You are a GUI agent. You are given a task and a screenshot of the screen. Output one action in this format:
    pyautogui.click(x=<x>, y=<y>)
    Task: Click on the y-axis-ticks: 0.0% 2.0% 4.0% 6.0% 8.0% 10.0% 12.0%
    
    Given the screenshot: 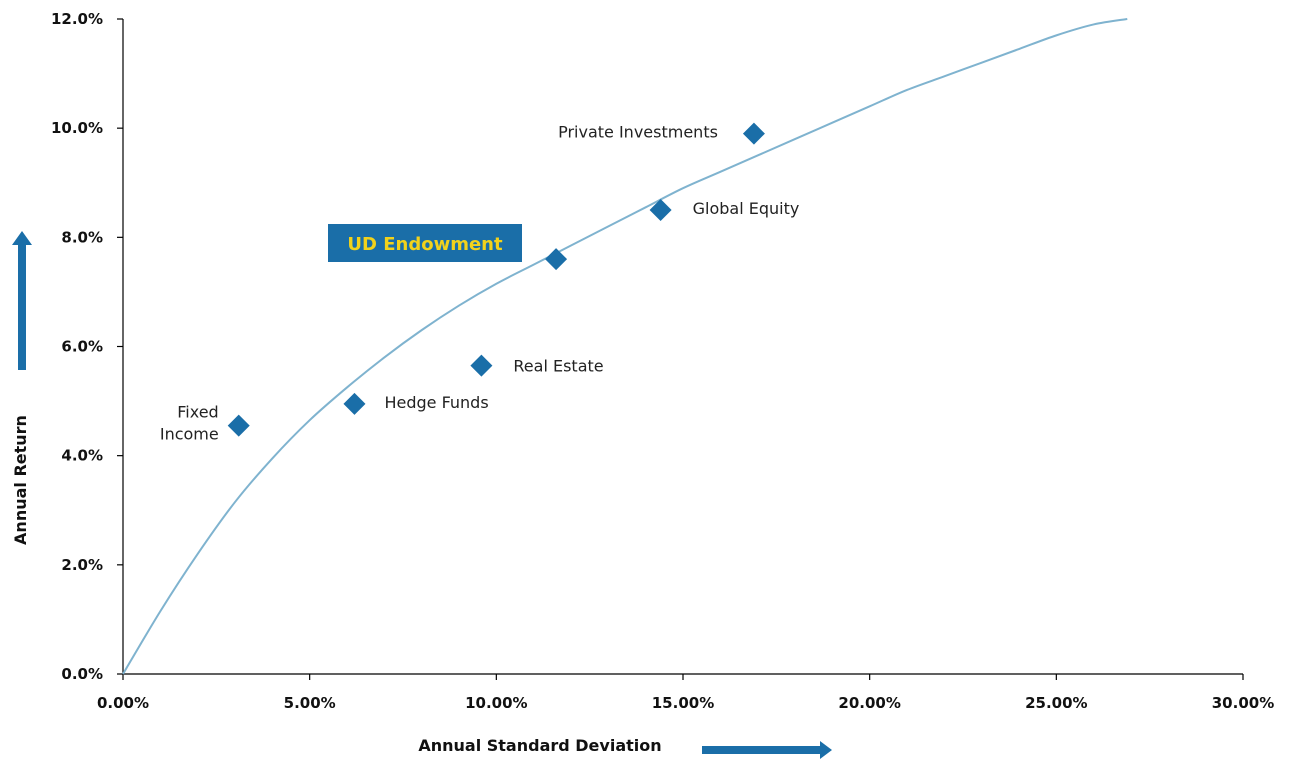 What is the action you would take?
    pyautogui.click(x=87, y=346)
    